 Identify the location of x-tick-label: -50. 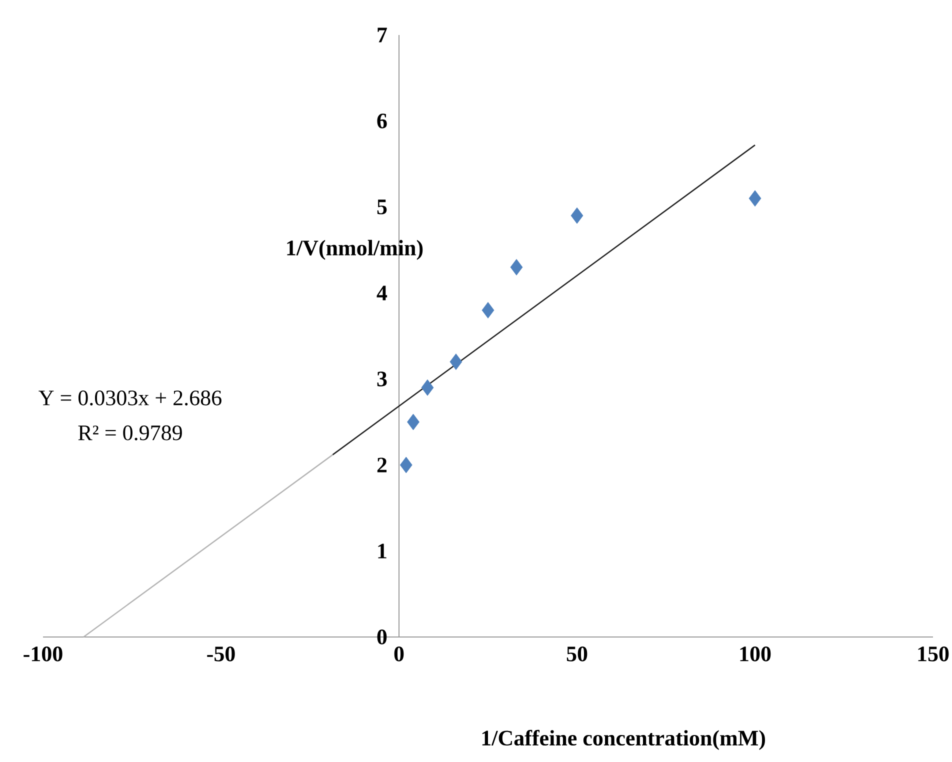
(221, 654).